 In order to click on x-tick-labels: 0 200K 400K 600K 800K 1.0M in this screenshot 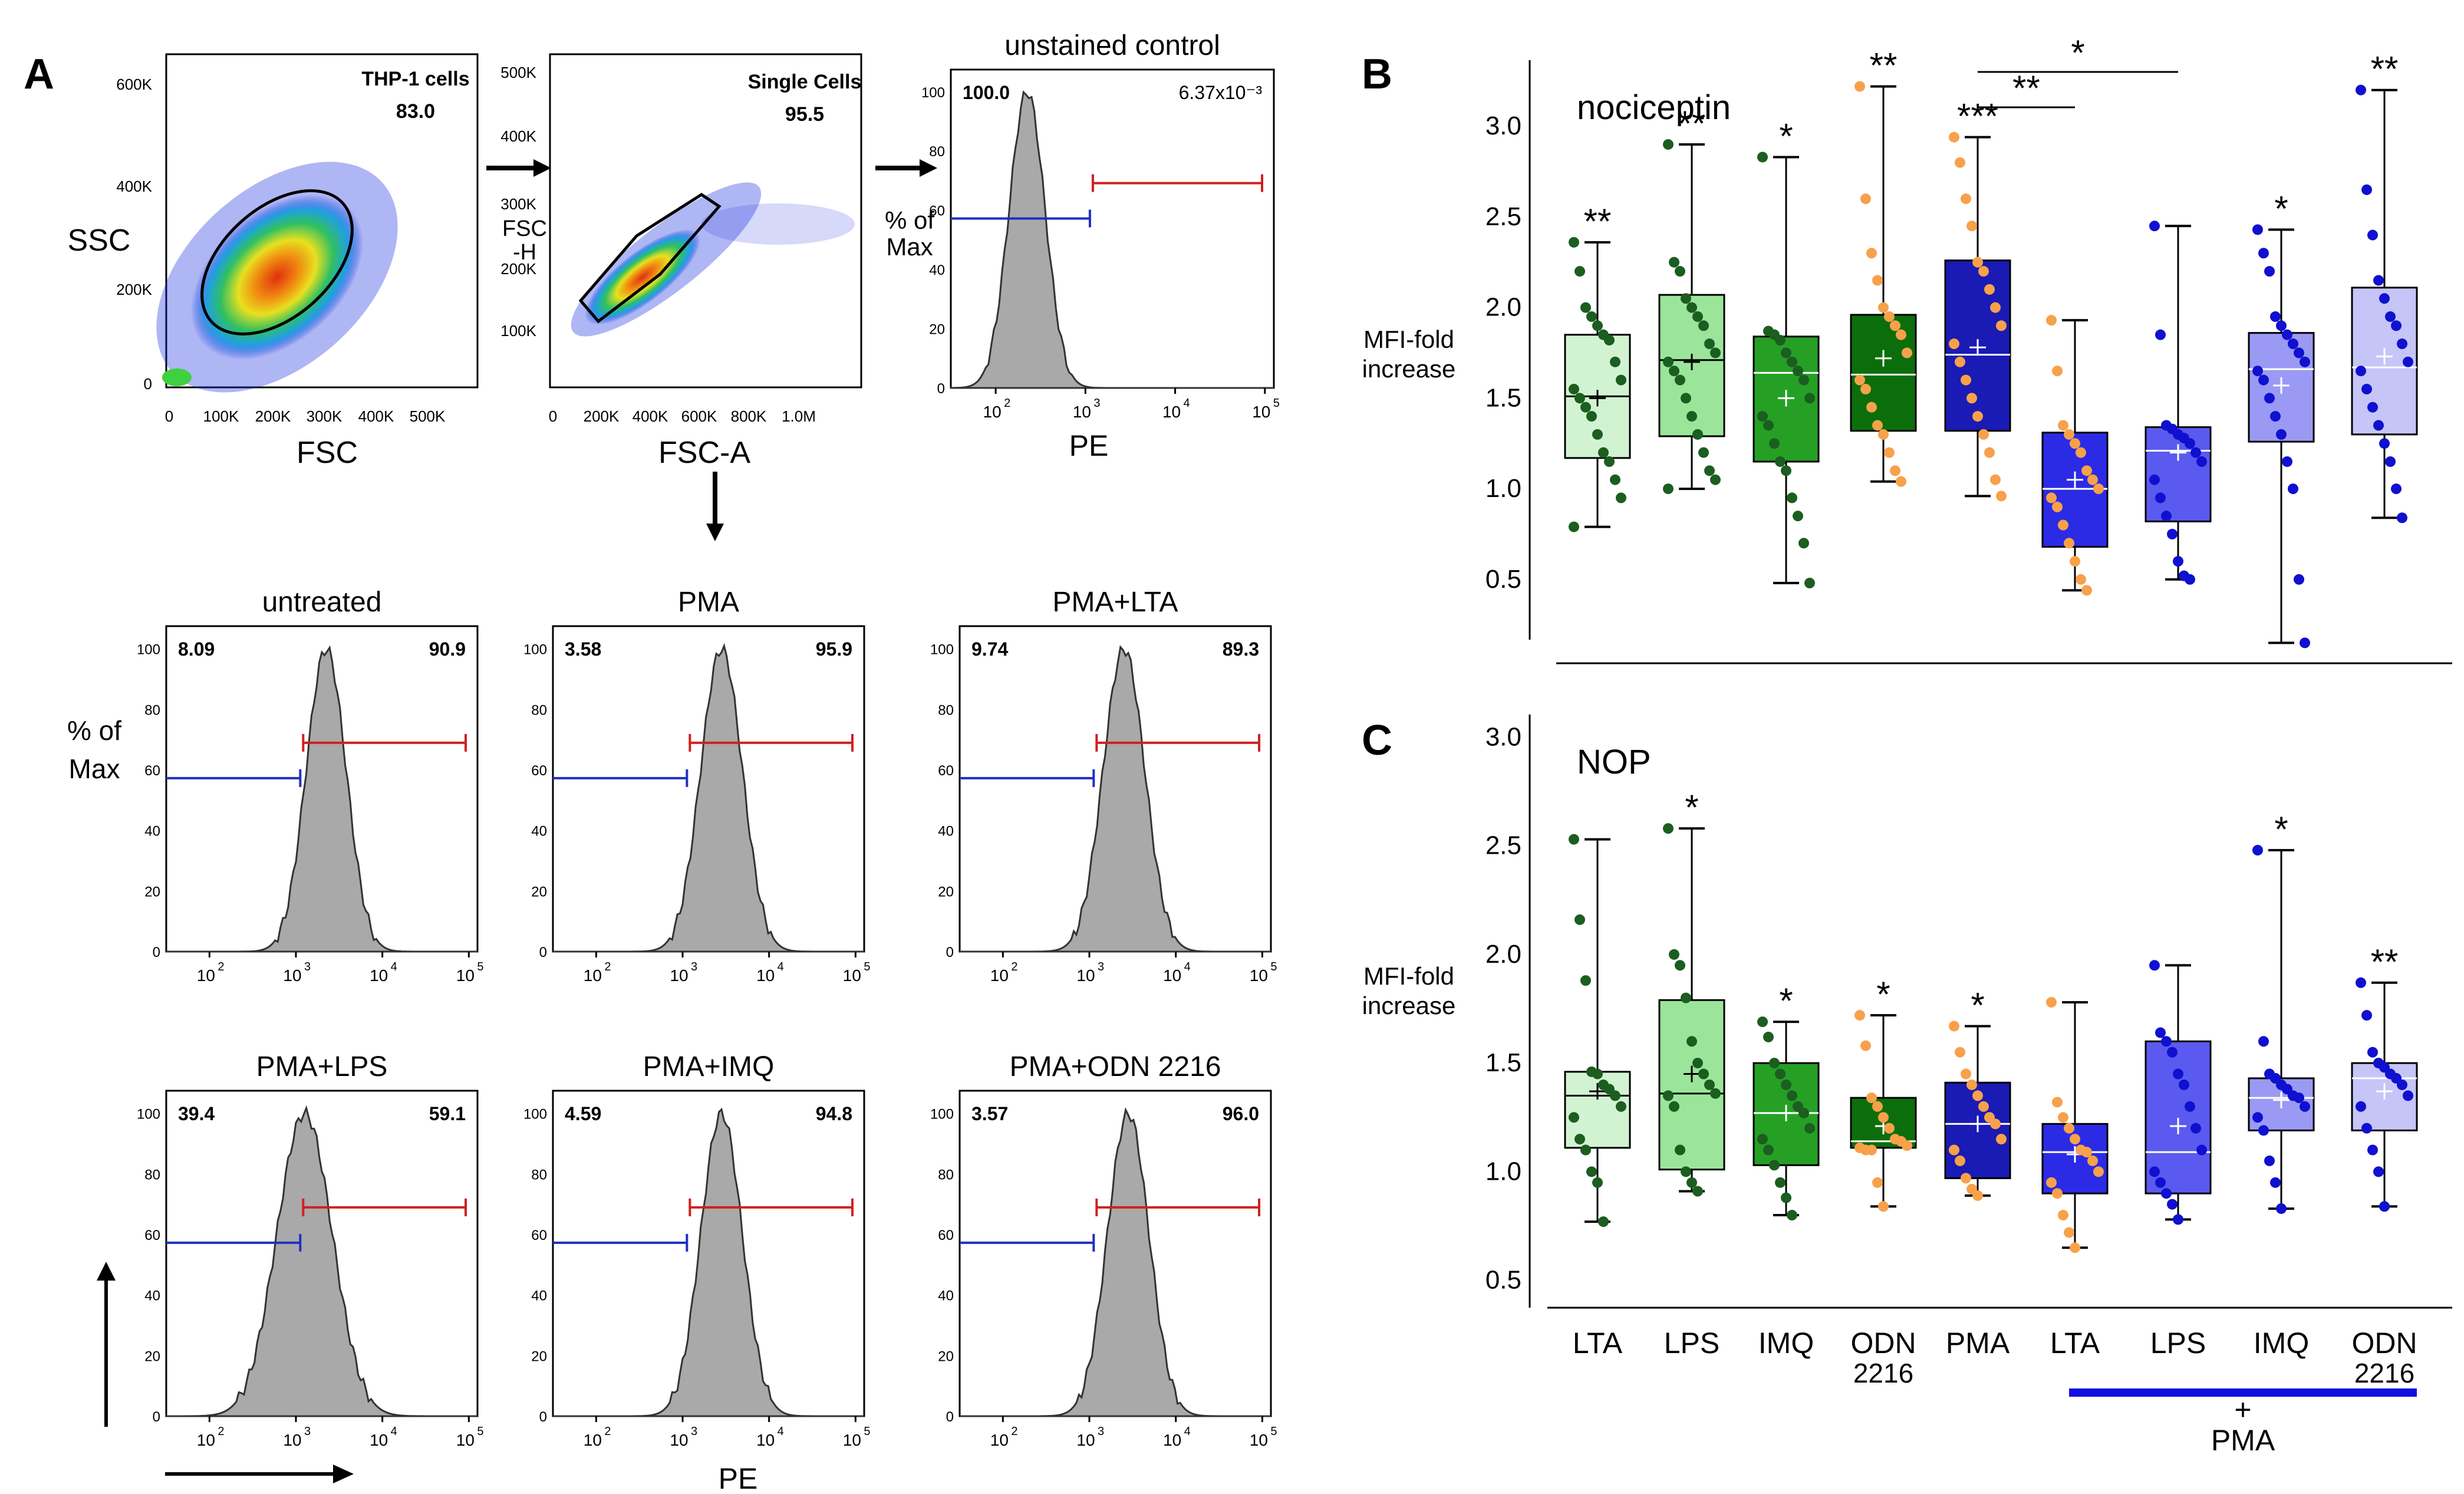, I will do `click(682, 416)`.